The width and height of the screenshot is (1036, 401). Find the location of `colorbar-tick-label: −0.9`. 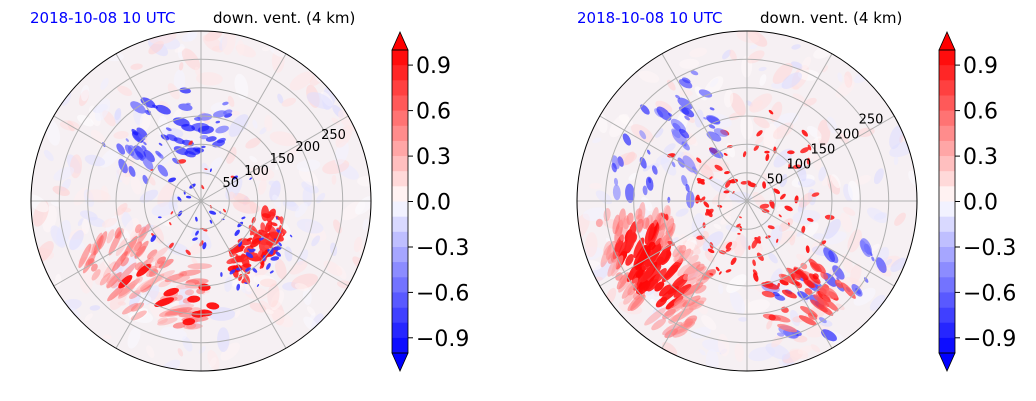

colorbar-tick-label: −0.9 is located at coordinates (442, 339).